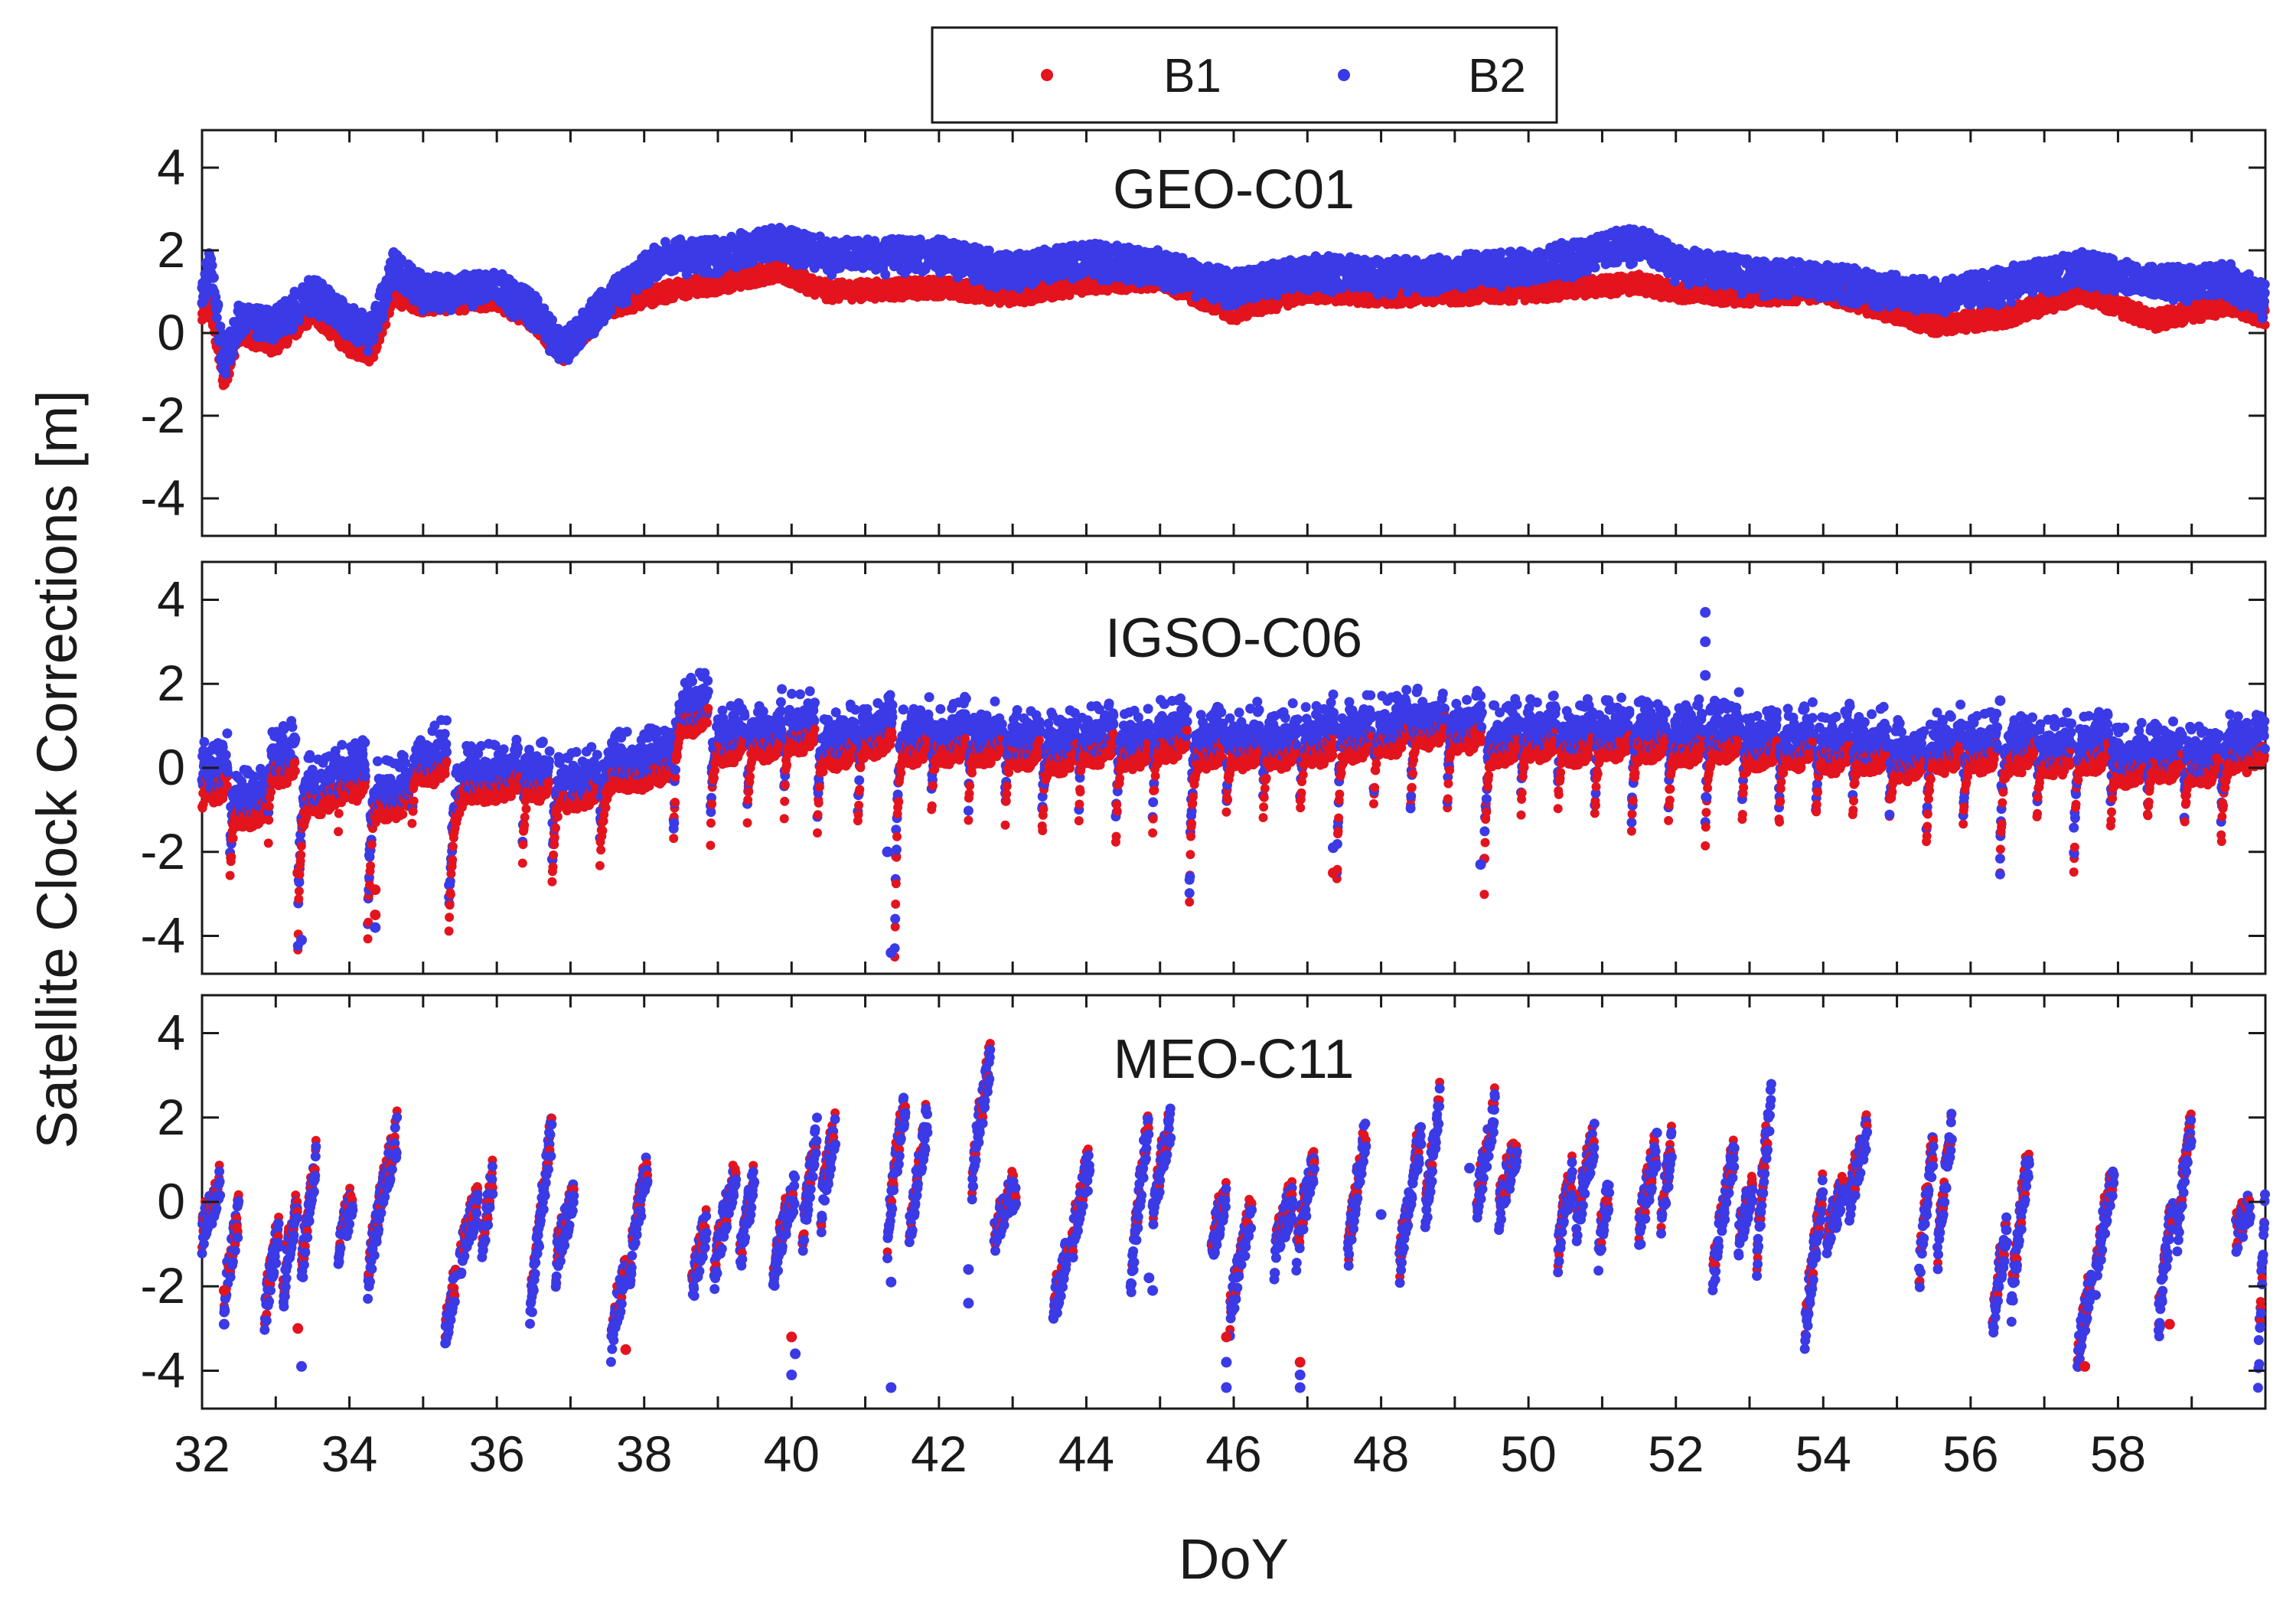 The height and width of the screenshot is (1600, 2296). What do you see at coordinates (1047, 75) in the screenshot?
I see `legend-marker-b1` at bounding box center [1047, 75].